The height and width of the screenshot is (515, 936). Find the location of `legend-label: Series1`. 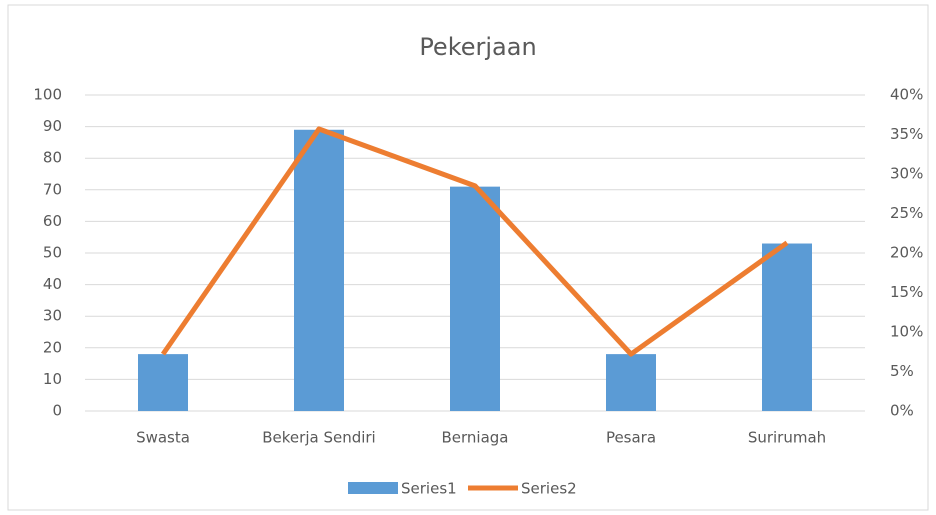

legend-label: Series1 is located at coordinates (429, 489).